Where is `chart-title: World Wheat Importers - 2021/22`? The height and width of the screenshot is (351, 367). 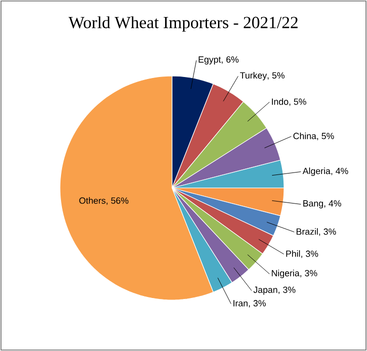
chart-title: World Wheat Importers - 2021/22 is located at coordinates (183, 24).